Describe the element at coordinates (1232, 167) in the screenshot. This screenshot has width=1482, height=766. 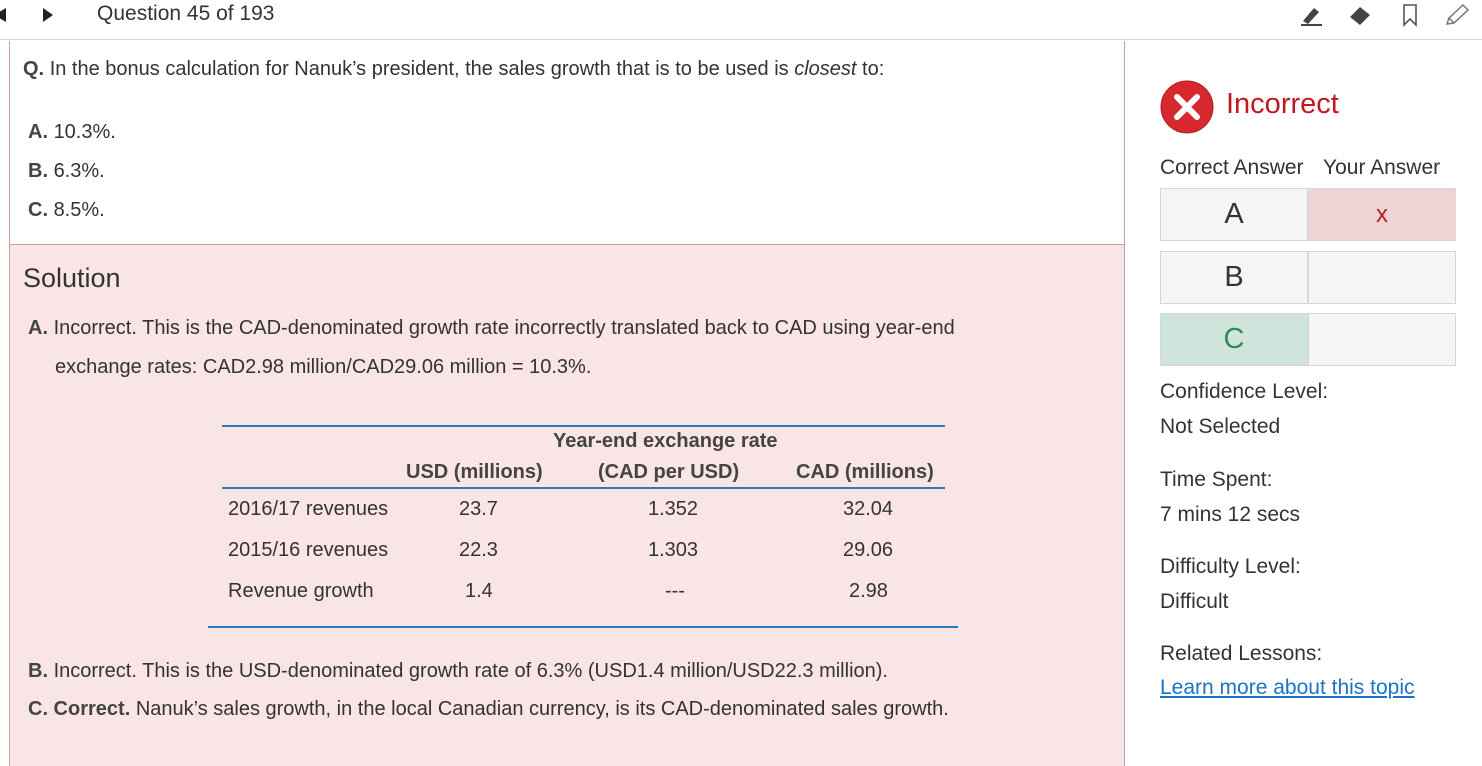
I see `correct-answer-header: Correct Answer` at that location.